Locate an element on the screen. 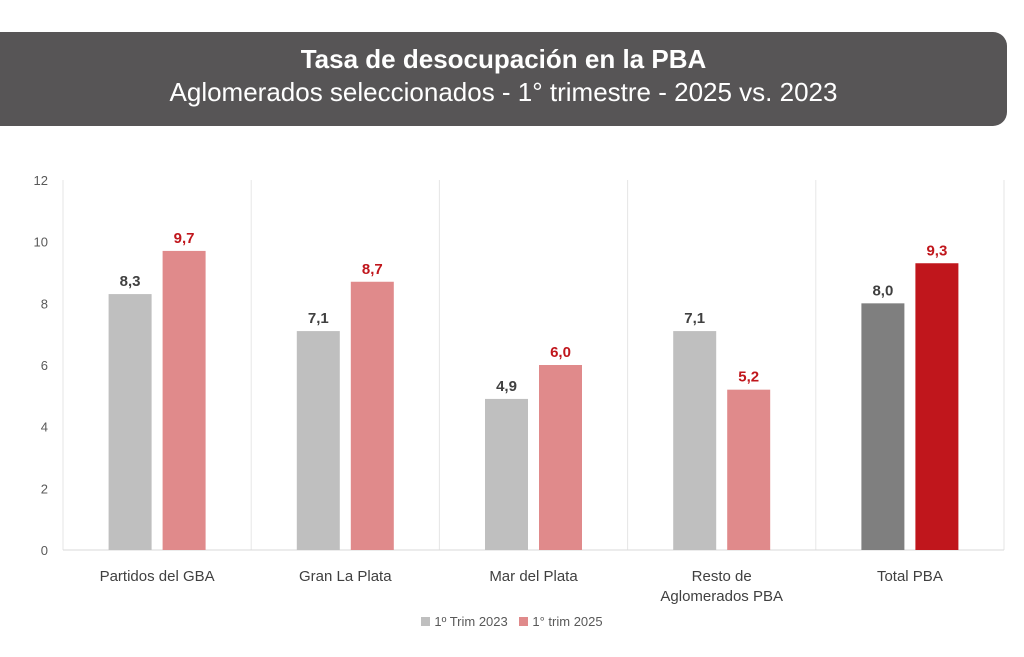 The width and height of the screenshot is (1024, 657). legend-label-2023: 1º Trim 2023 is located at coordinates (471, 621).